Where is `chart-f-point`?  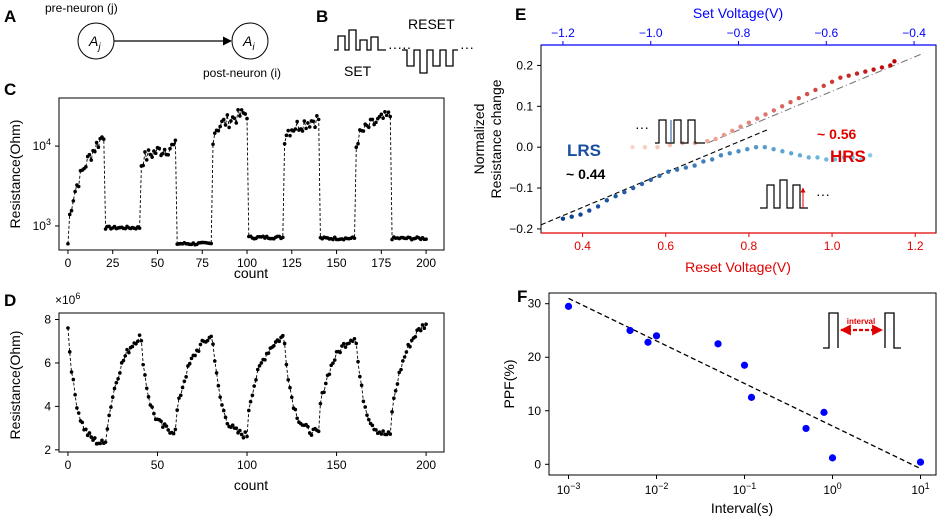
chart-f-point is located at coordinates (824, 412).